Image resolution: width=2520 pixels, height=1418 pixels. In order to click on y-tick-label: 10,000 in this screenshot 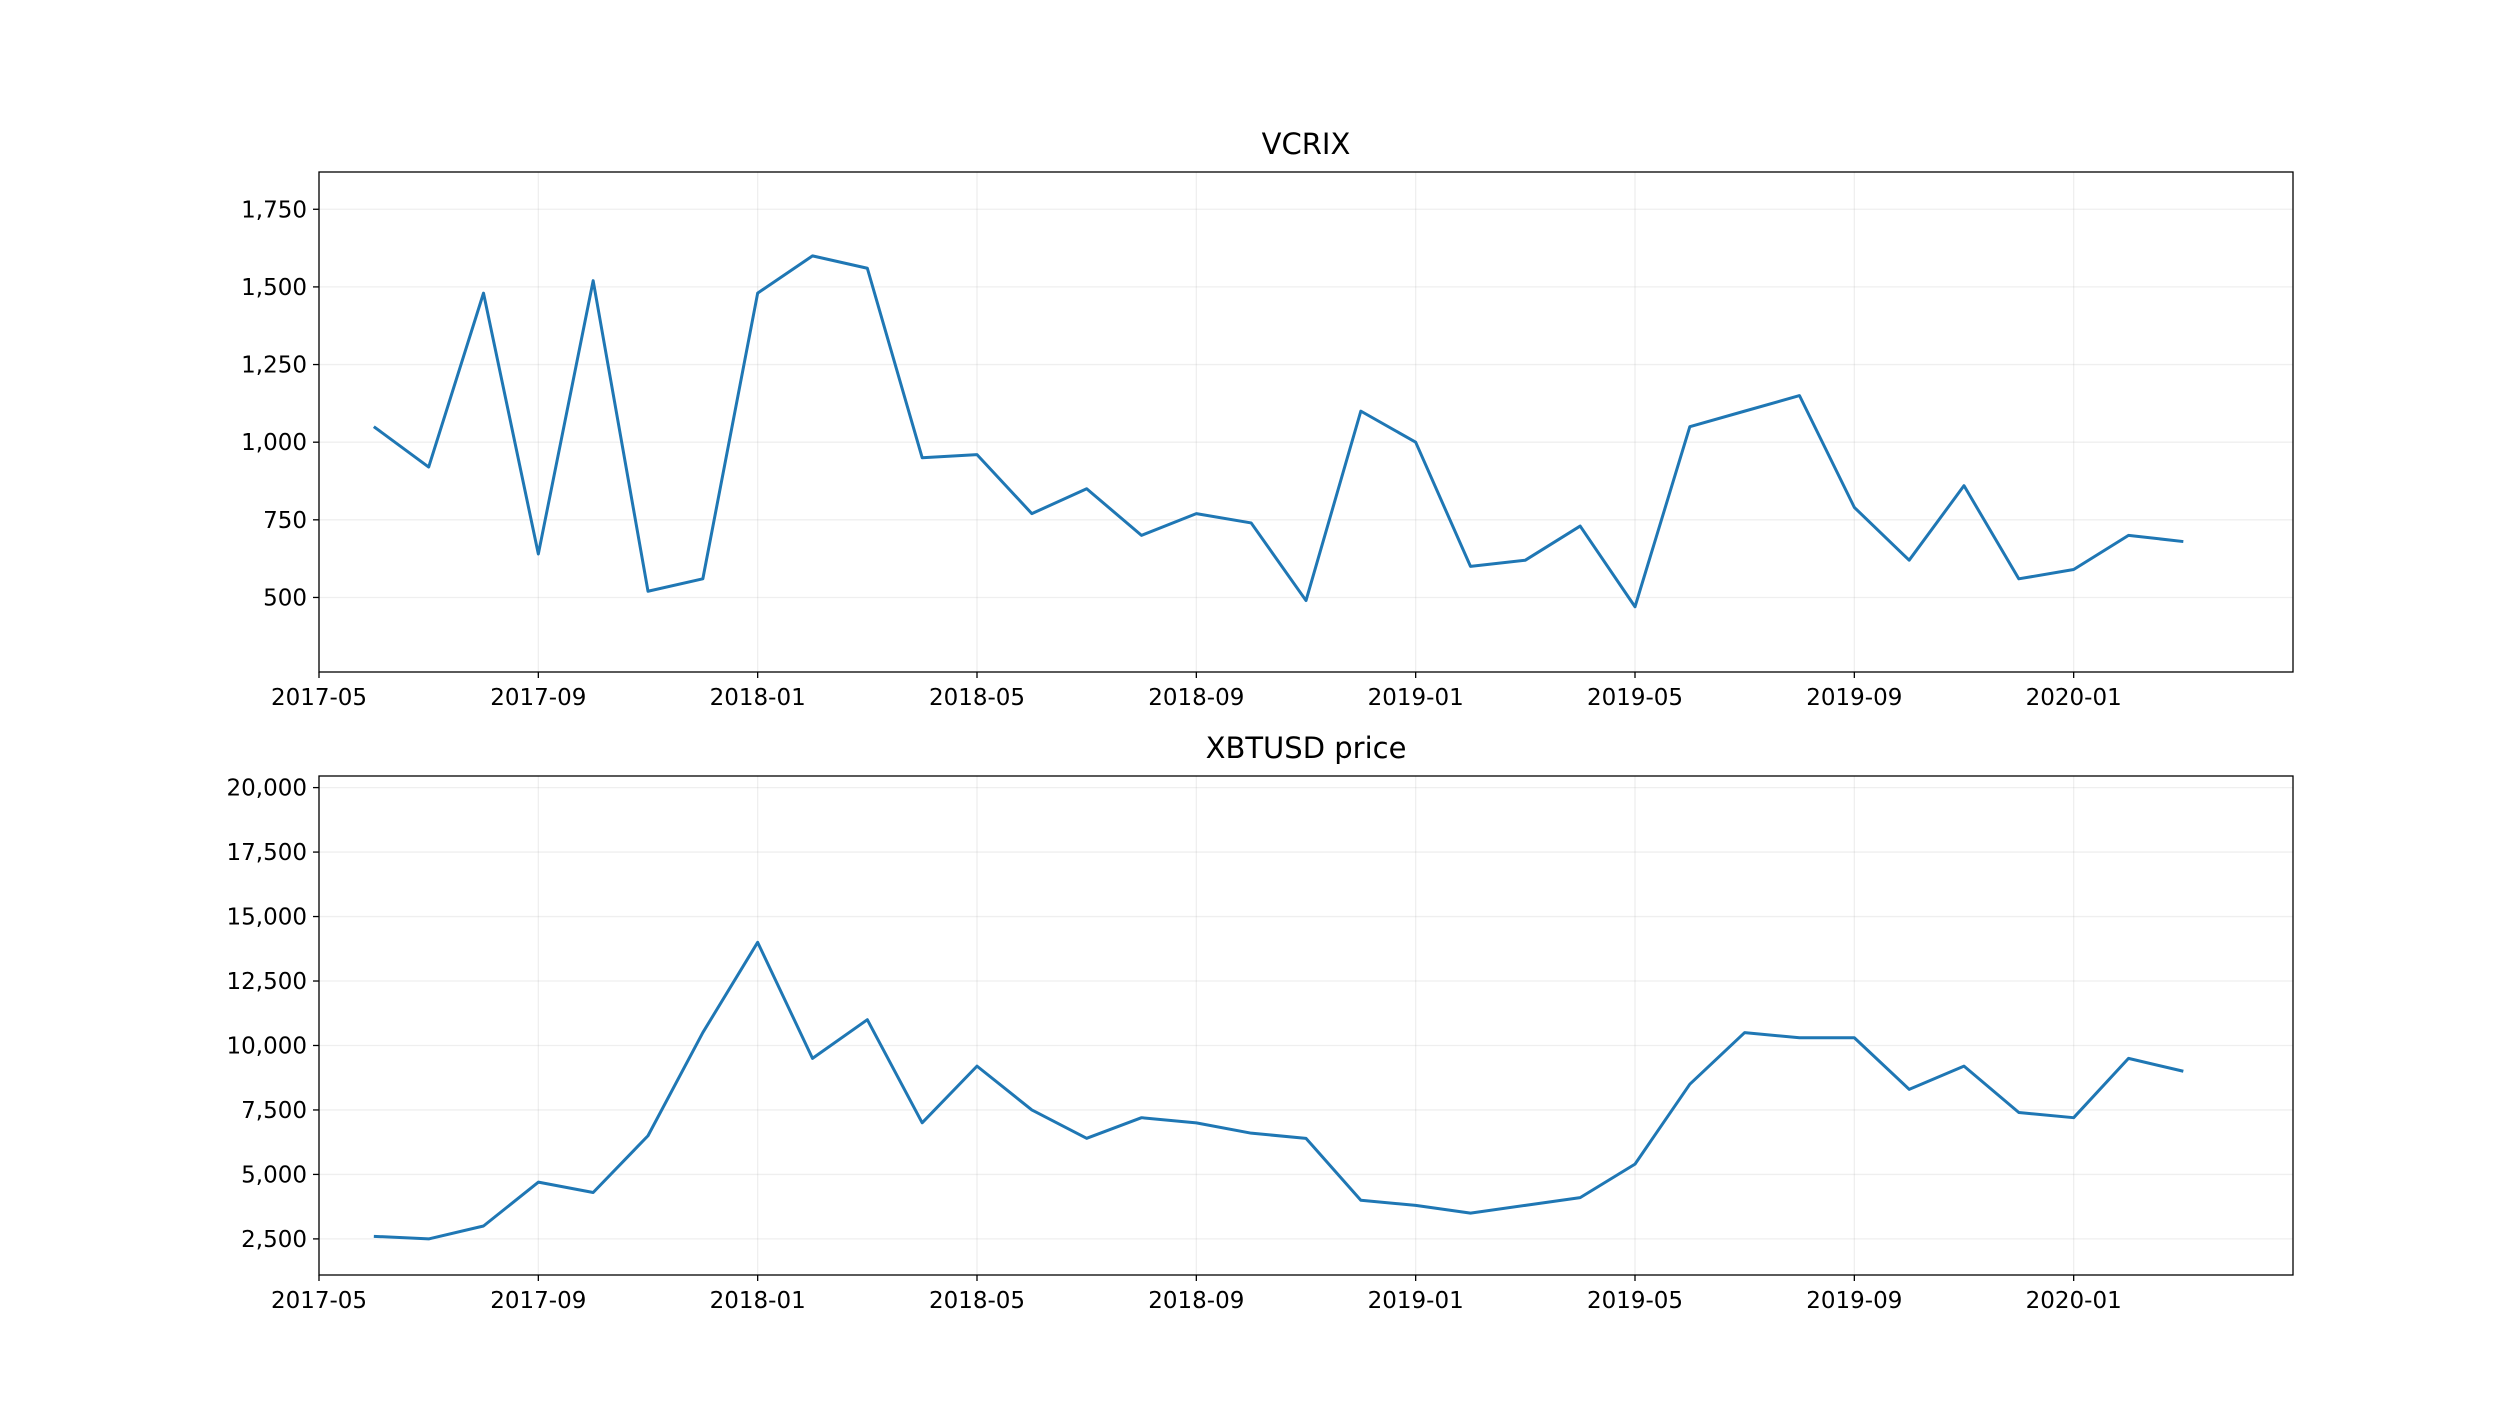, I will do `click(267, 1046)`.